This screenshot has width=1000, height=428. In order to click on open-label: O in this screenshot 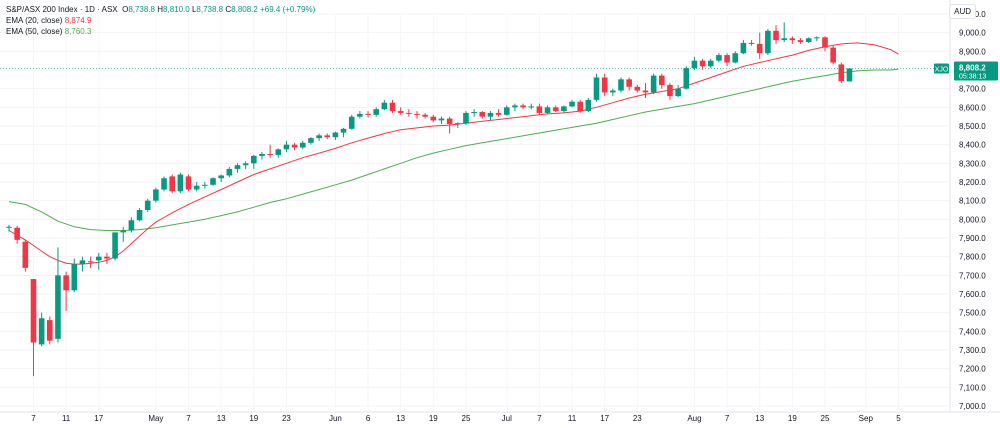, I will do `click(125, 9)`.